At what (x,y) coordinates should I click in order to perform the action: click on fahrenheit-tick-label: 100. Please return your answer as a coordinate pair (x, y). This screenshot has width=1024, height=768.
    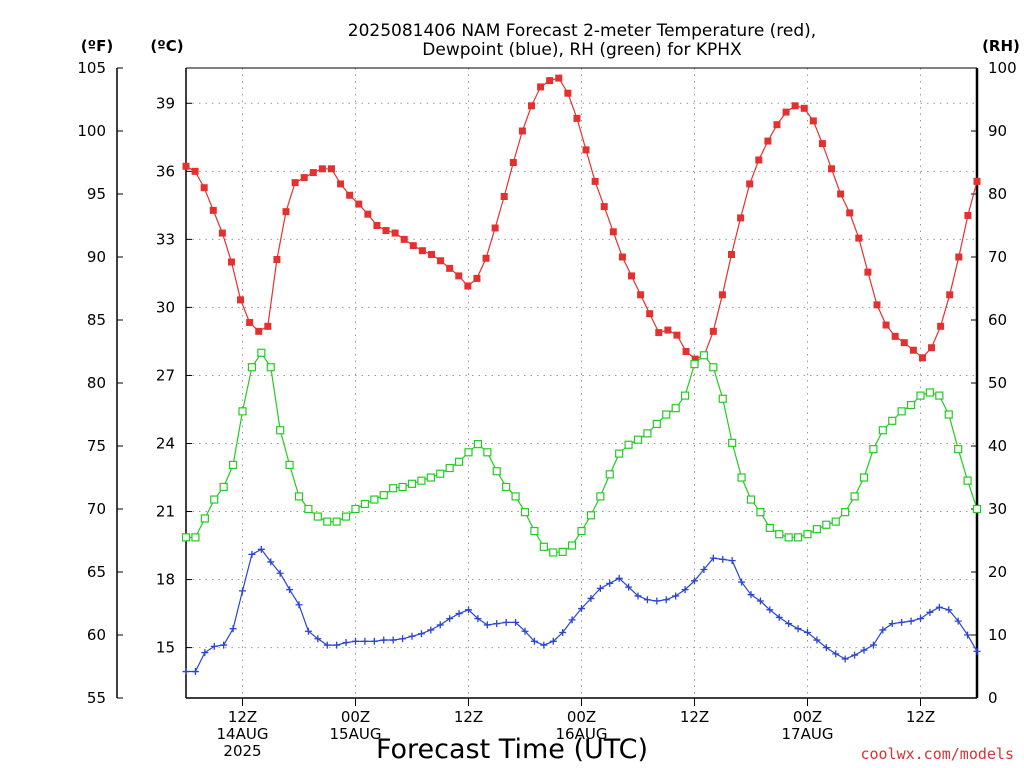
    Looking at the image, I should click on (91, 131).